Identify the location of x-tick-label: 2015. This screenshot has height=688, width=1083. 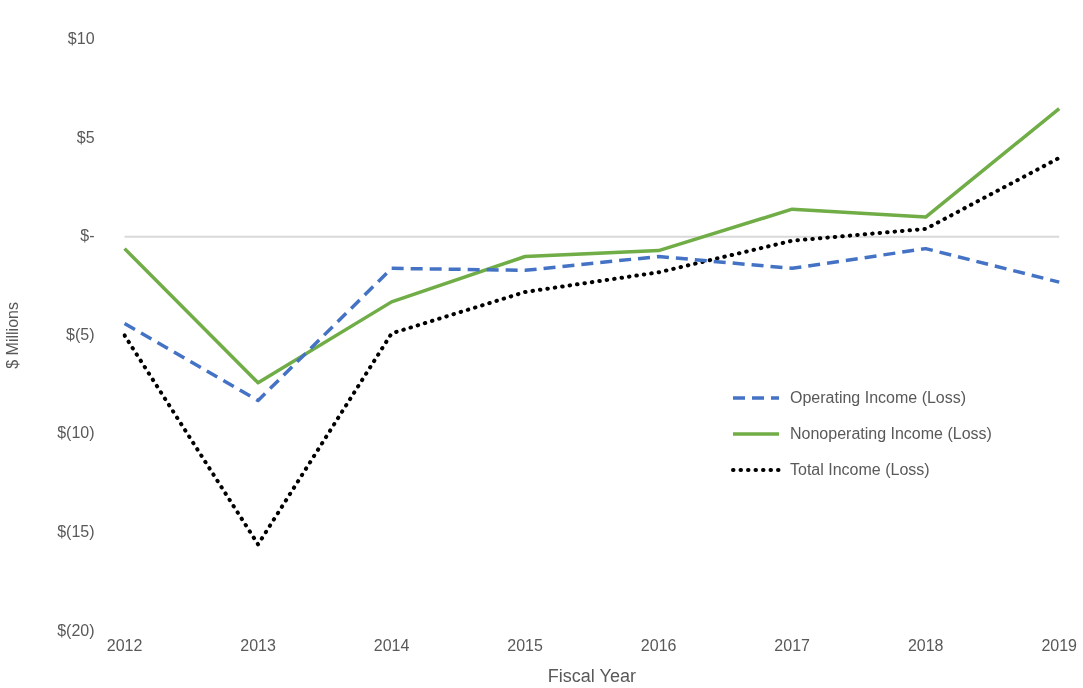
(525, 646).